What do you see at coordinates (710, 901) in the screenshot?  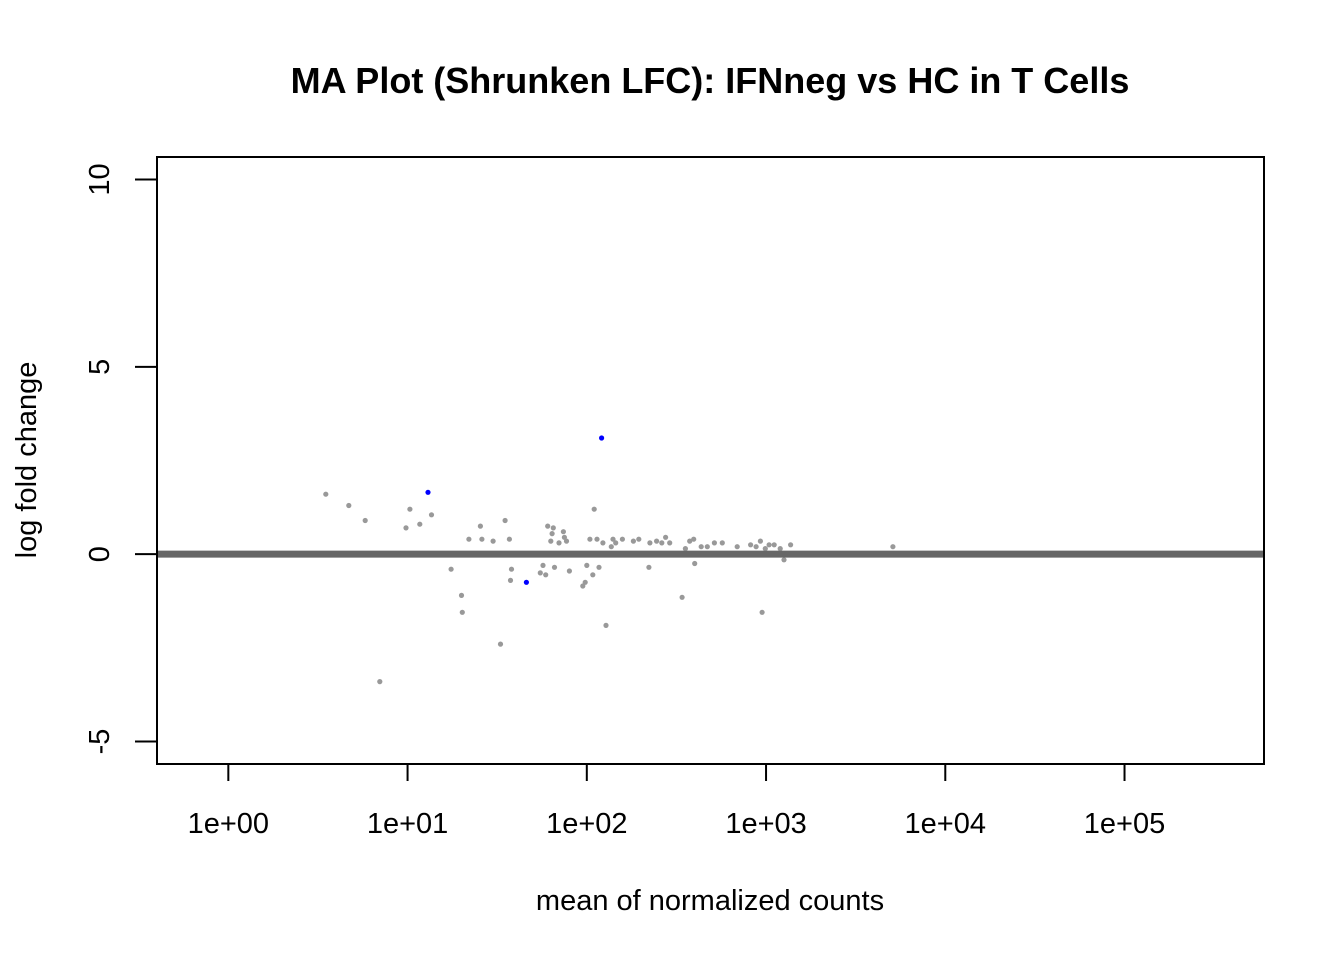 I see `x-axis-label: mean of normalized counts` at bounding box center [710, 901].